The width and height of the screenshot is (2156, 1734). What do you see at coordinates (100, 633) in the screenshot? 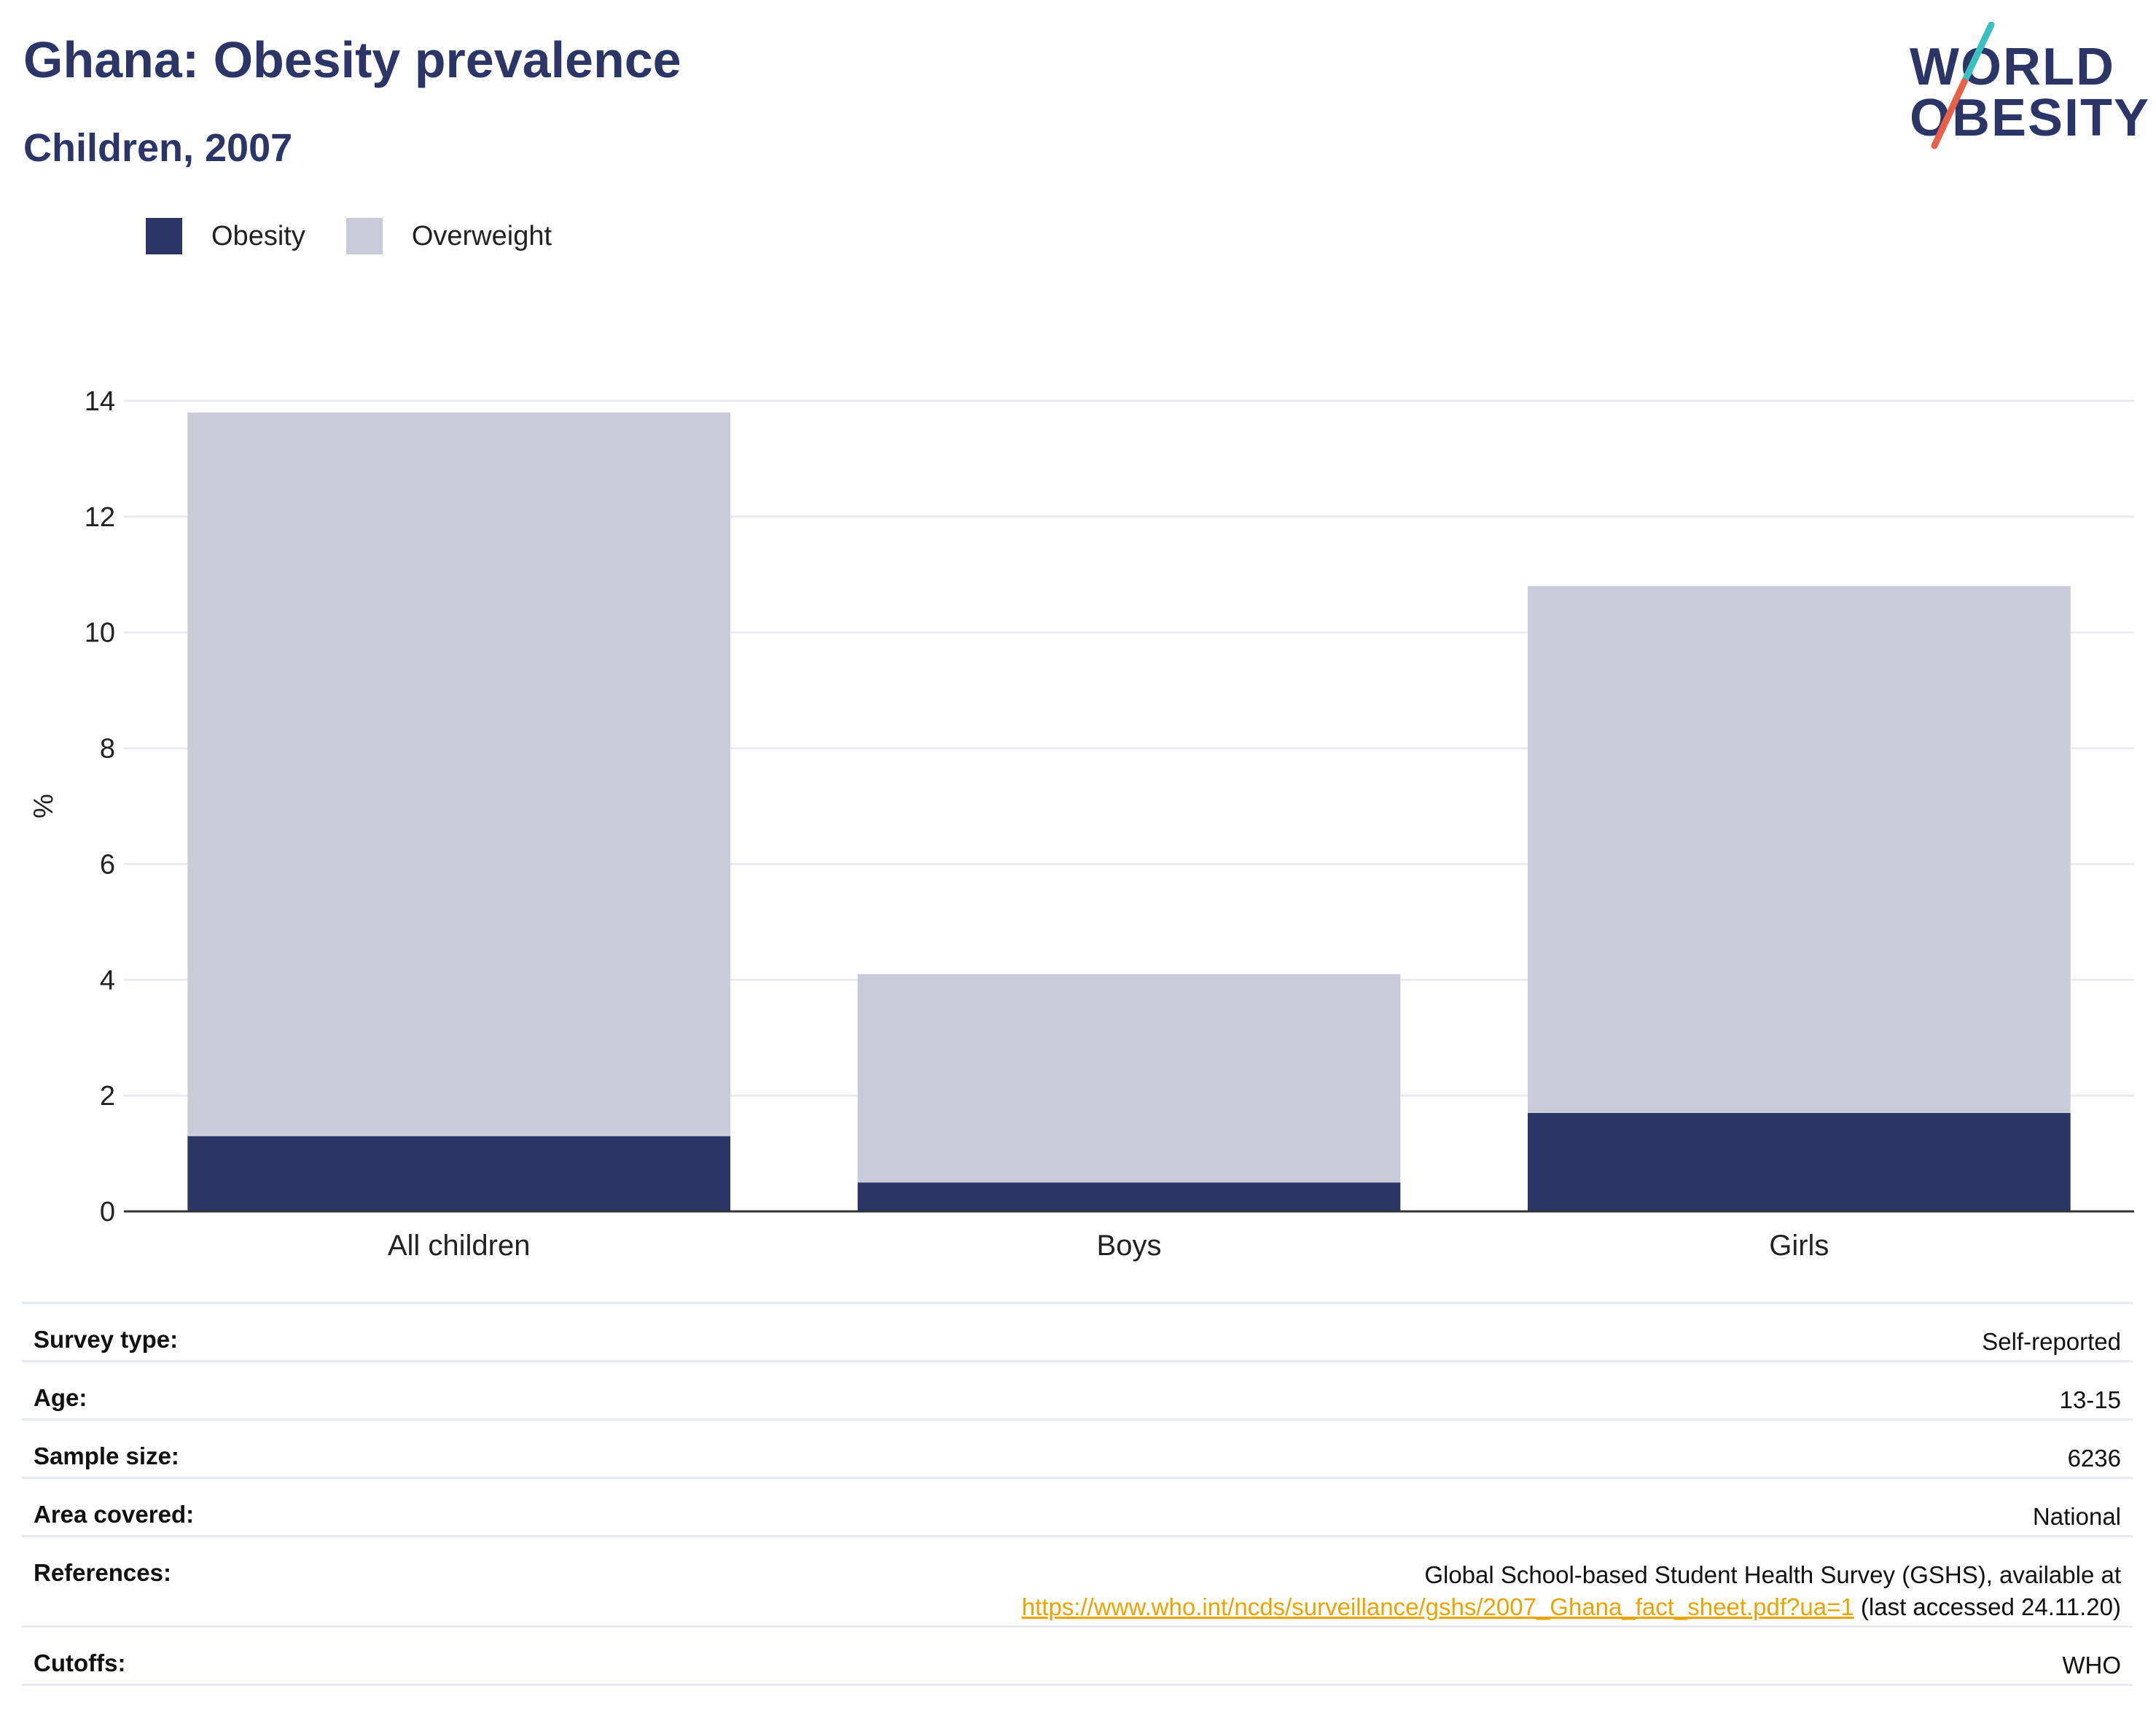
I see `y-tick-label: 10` at bounding box center [100, 633].